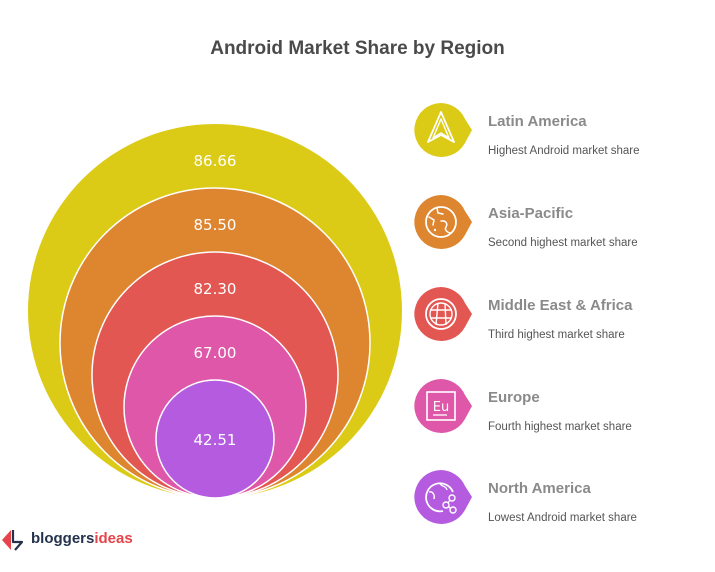  Describe the element at coordinates (560, 427) in the screenshot. I see `legend-description: Fourth highest market share` at that location.